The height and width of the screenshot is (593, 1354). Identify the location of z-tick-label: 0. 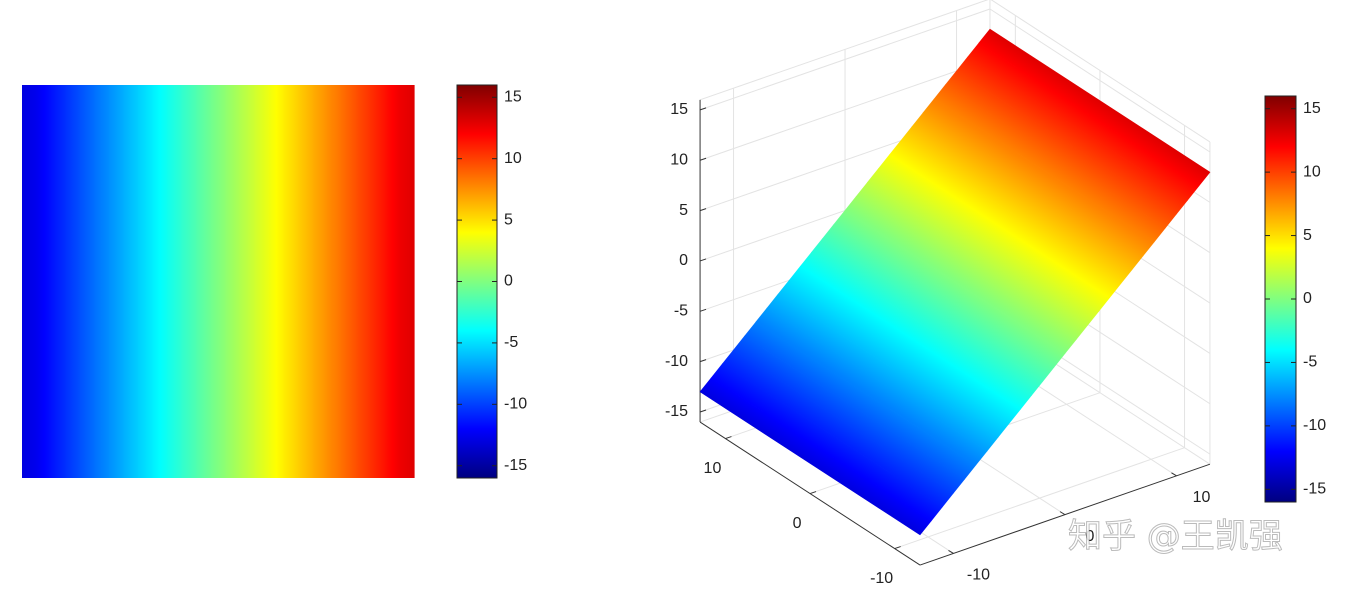
(683, 260).